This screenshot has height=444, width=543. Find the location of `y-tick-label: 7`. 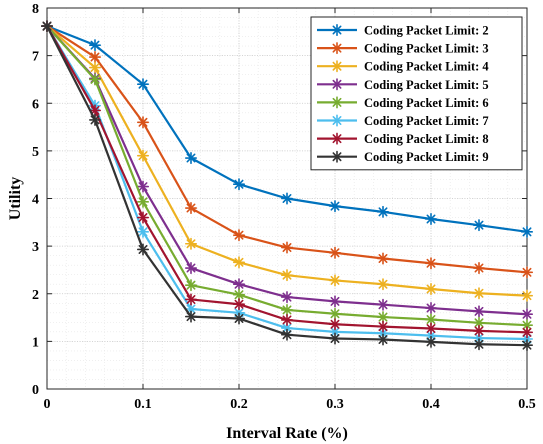

y-tick-label: 7 is located at coordinates (35, 57).